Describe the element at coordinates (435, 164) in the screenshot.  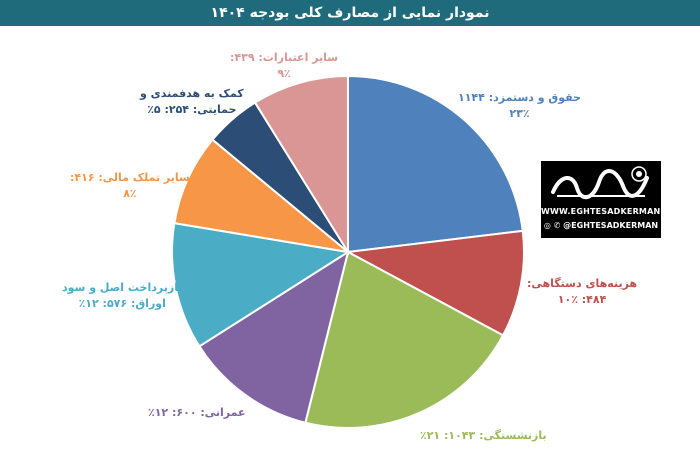
I see `pie-slice-salaries` at that location.